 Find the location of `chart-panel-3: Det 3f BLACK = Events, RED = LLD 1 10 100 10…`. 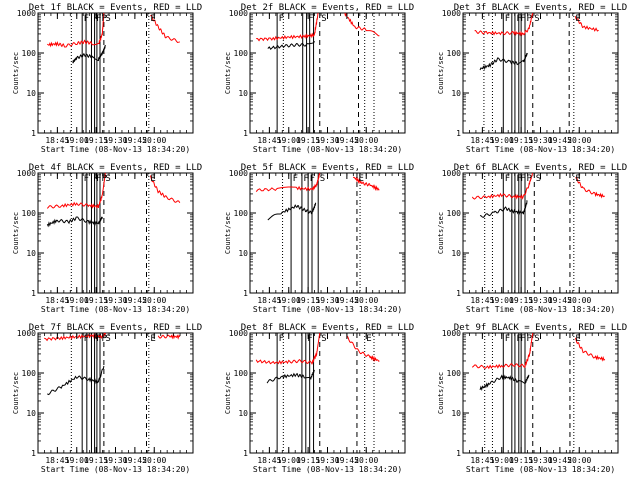

chart-panel-3: Det 3f BLACK = Events, RED = LLD 1 10 100 10… is located at coordinates (532, 78).